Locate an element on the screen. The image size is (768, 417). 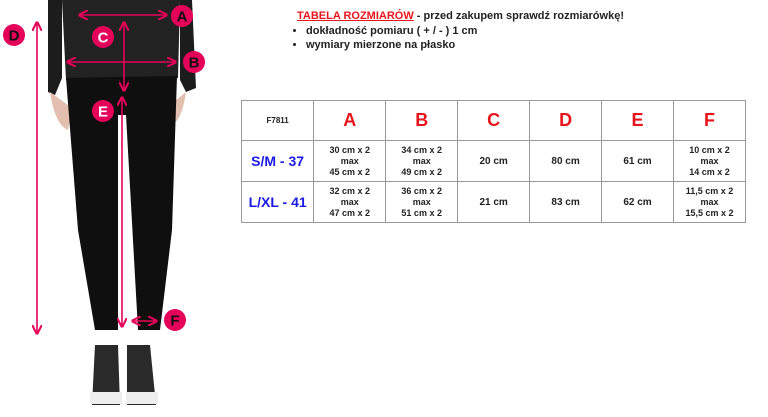
badge-a: A is located at coordinates (182, 16).